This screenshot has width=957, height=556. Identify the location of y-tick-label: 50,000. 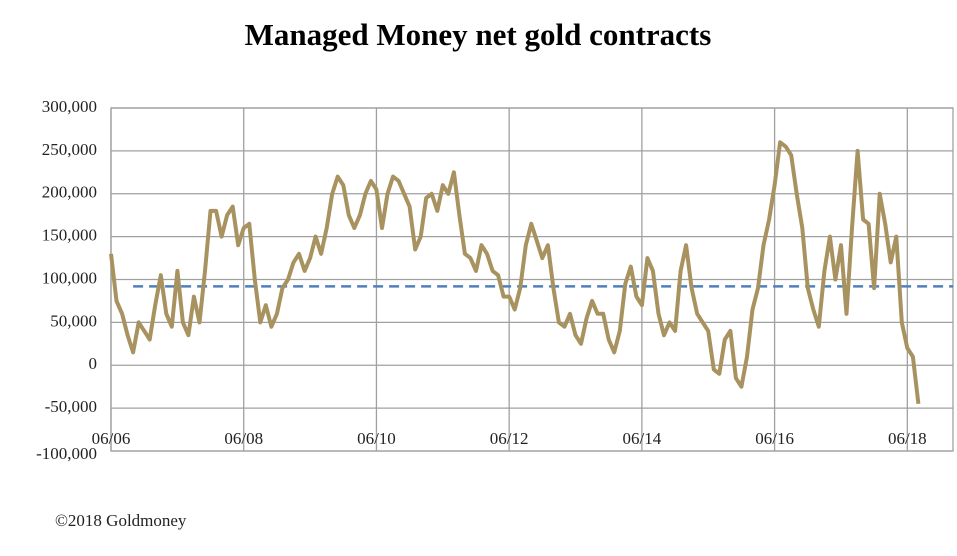
(73, 320).